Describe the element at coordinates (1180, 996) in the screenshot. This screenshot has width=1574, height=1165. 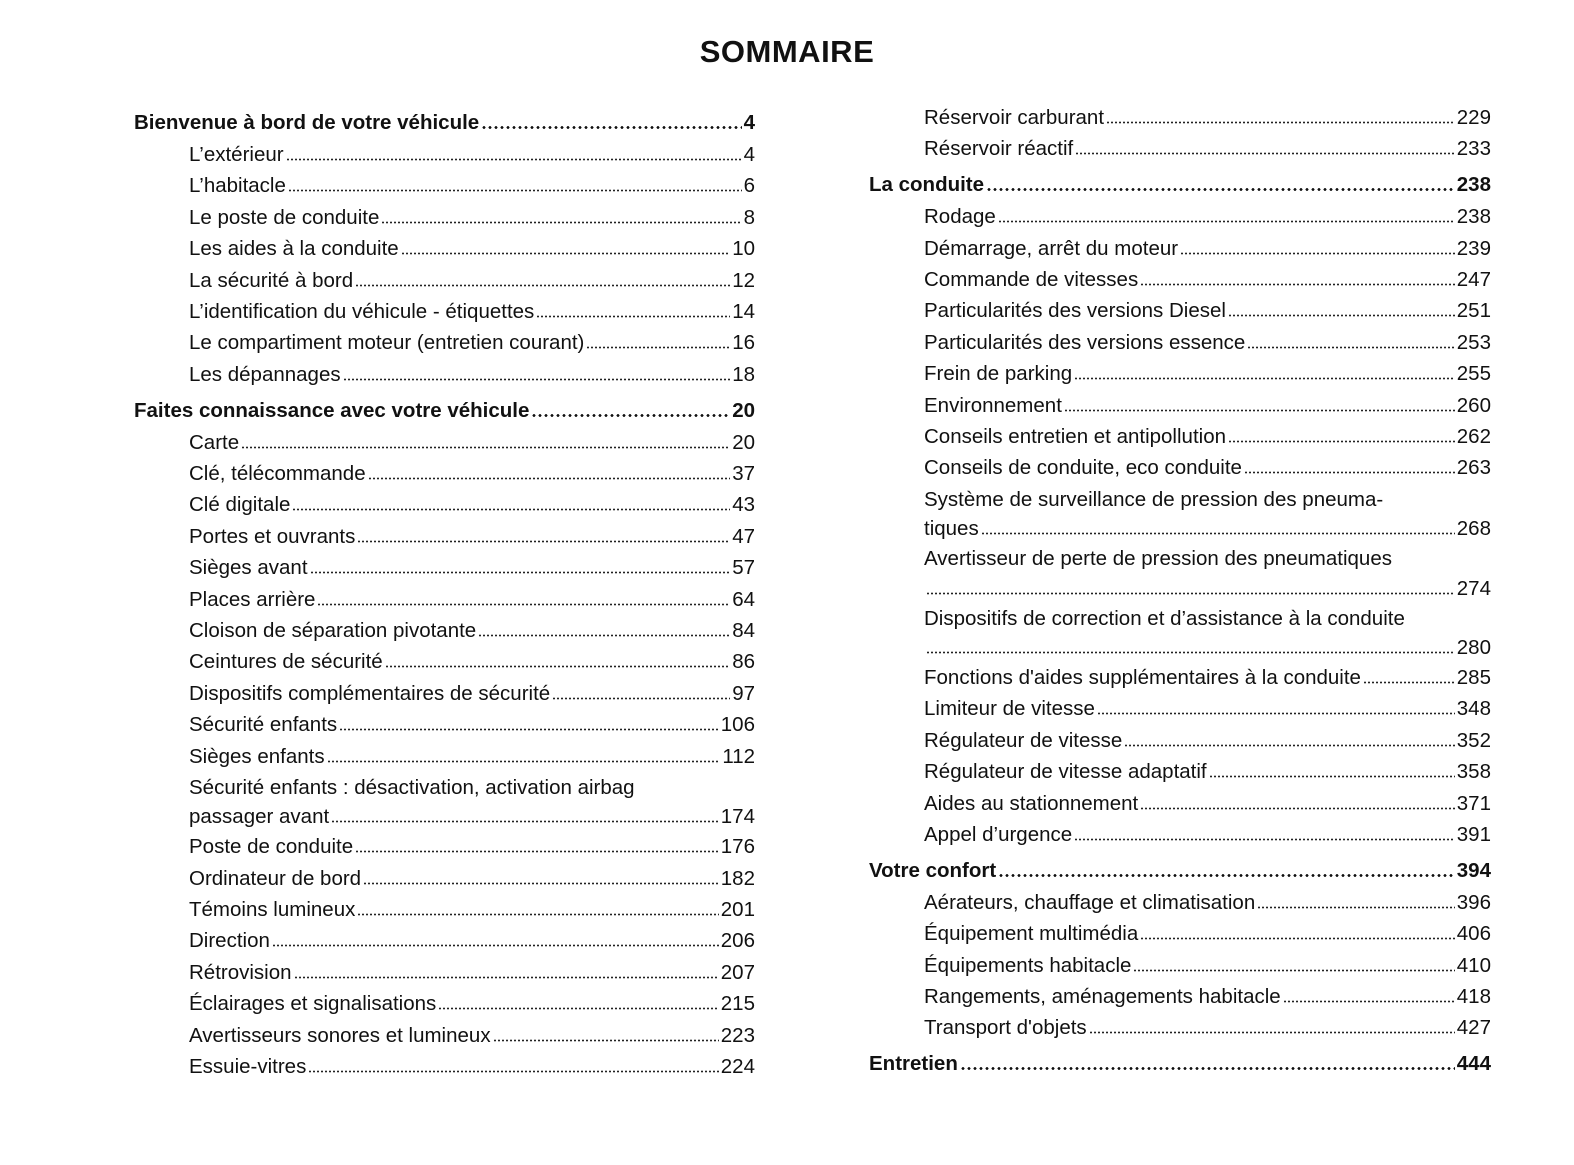
I see `toc-entry: Rangements, aménagements habitacle 418` at that location.